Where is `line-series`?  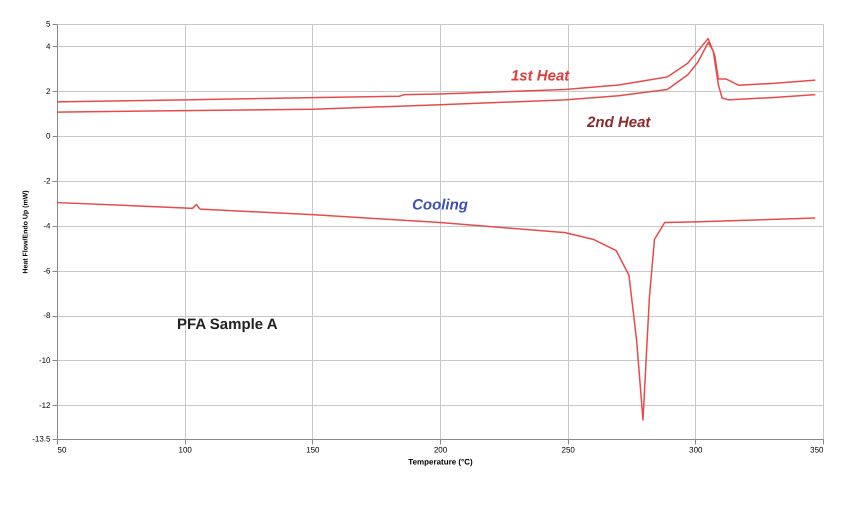
line-series is located at coordinates (436, 77).